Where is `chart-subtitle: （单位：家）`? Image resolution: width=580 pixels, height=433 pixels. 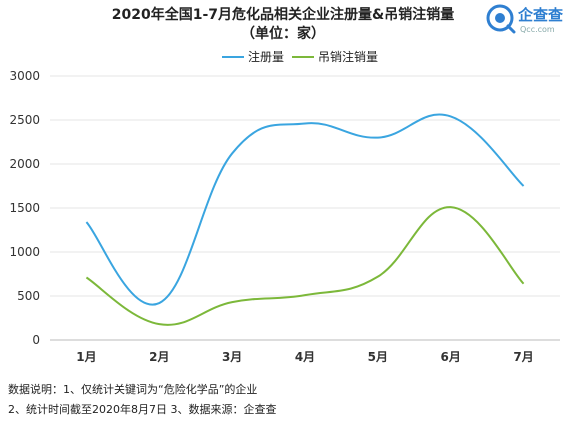 chart-subtitle: （单位：家） is located at coordinates (283, 33).